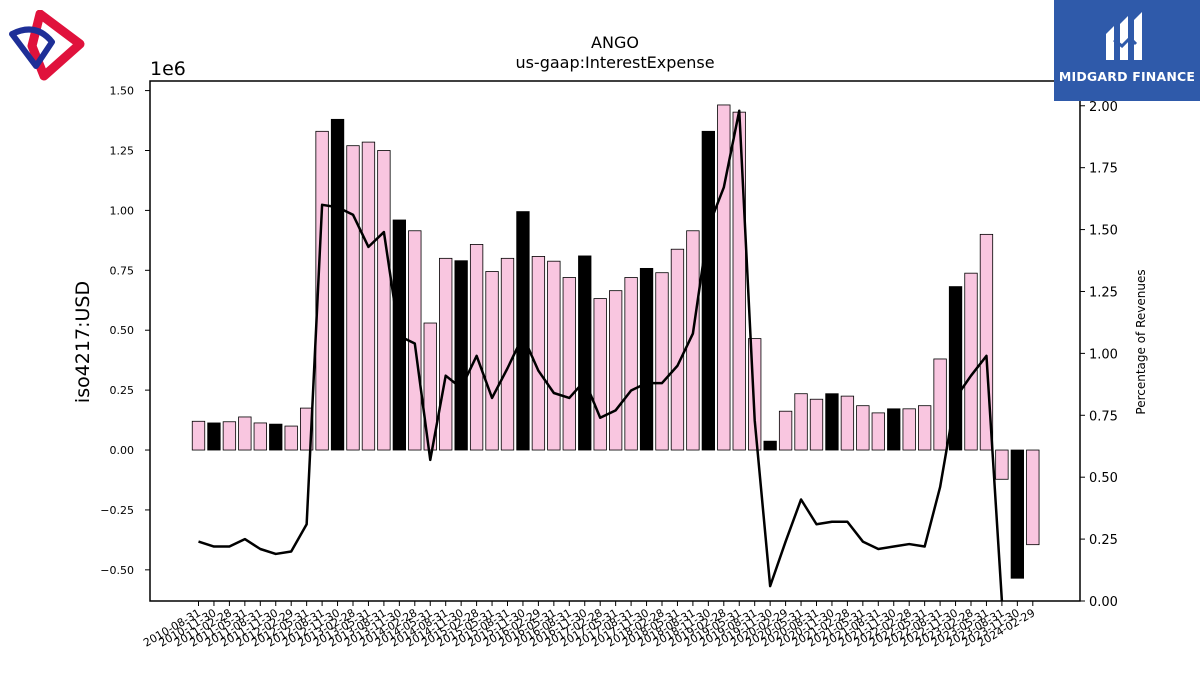  I want to click on y-offset-label: 1e6, so click(168, 69).